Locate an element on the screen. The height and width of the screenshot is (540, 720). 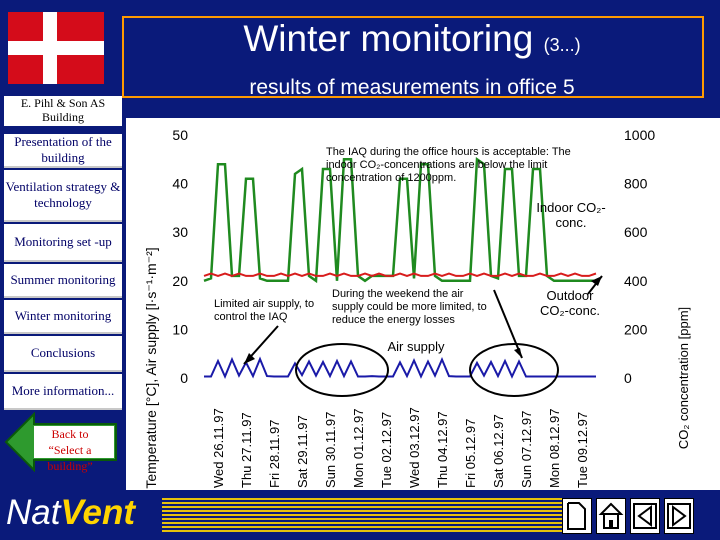
forward-icon is located at coordinates (679, 516).